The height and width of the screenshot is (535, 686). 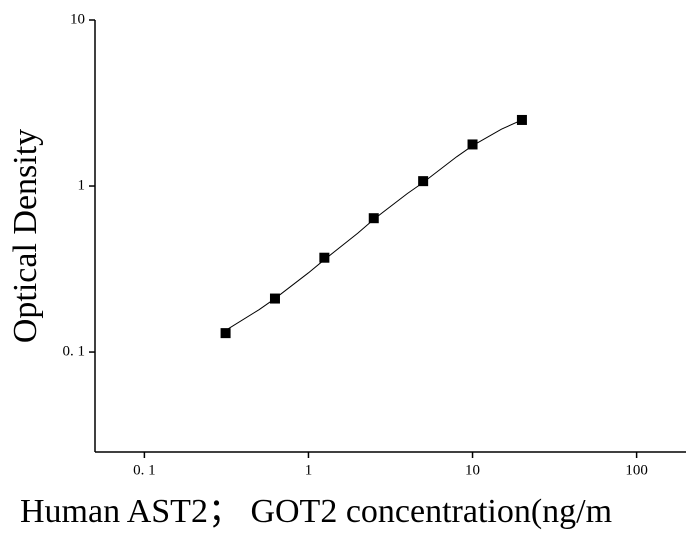 I want to click on x-tick-label: 10, so click(x=472, y=470).